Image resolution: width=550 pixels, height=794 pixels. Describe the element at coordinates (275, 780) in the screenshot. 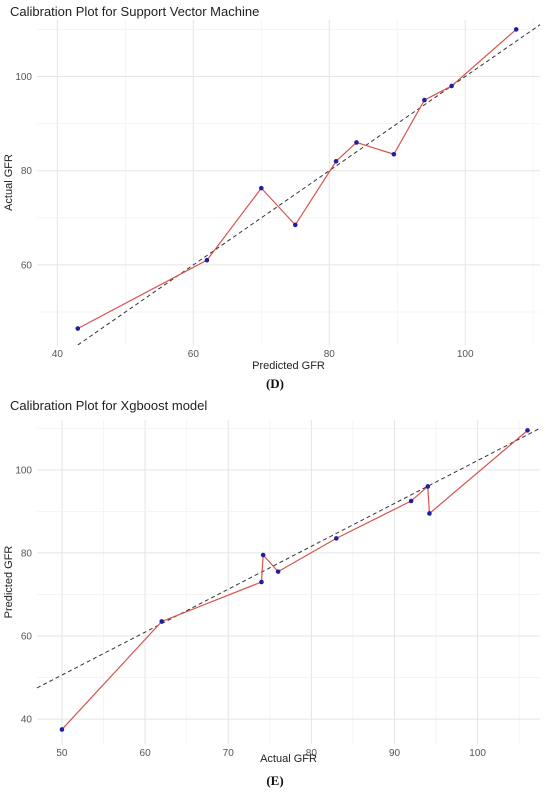

I see `figure-caption-e: (E)` at that location.